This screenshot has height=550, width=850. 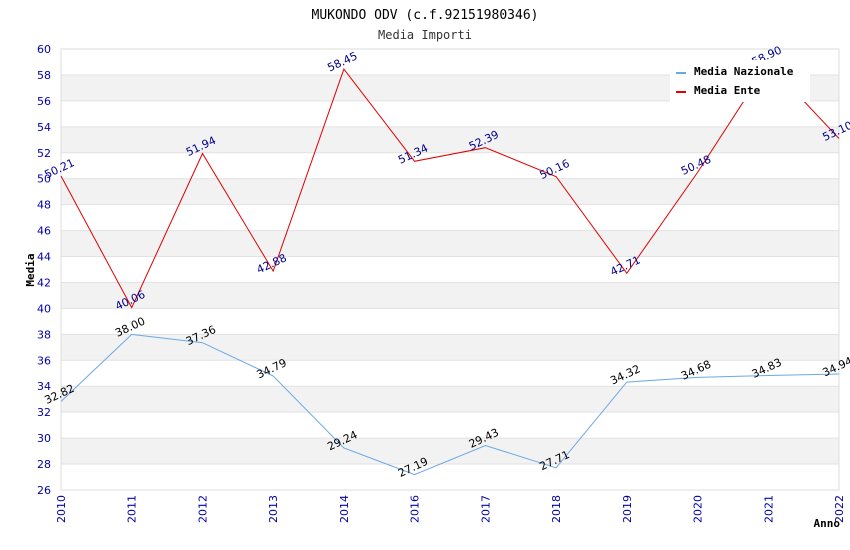 I want to click on legend-label-ente: Media Ente, so click(x=727, y=90).